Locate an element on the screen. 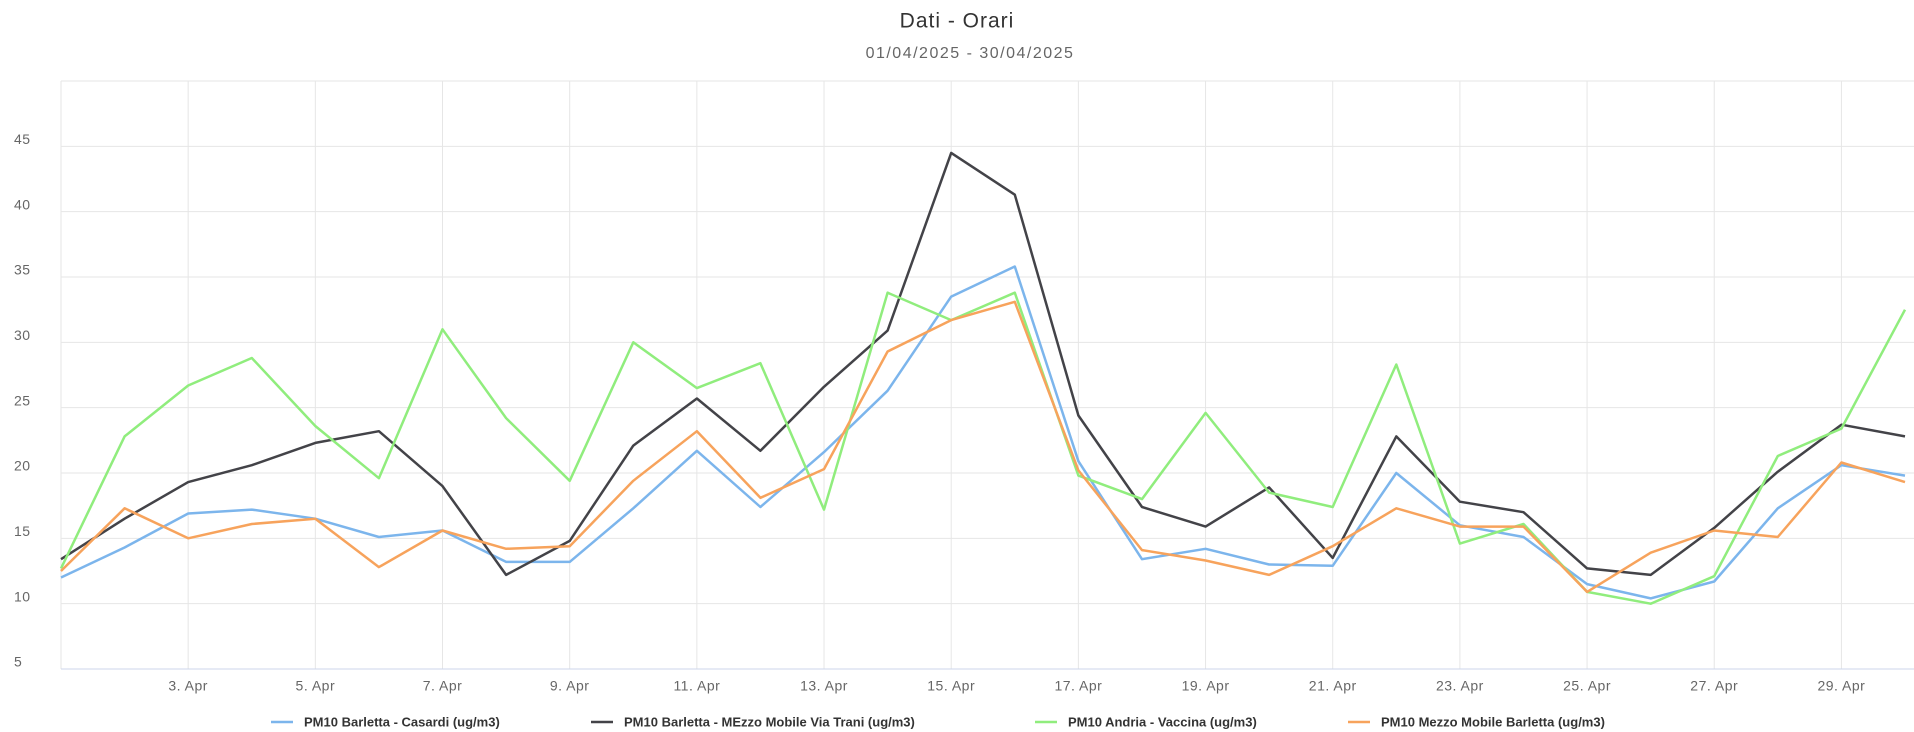 The image size is (1914, 732). x-tick-label: 25. Apr is located at coordinates (1587, 686).